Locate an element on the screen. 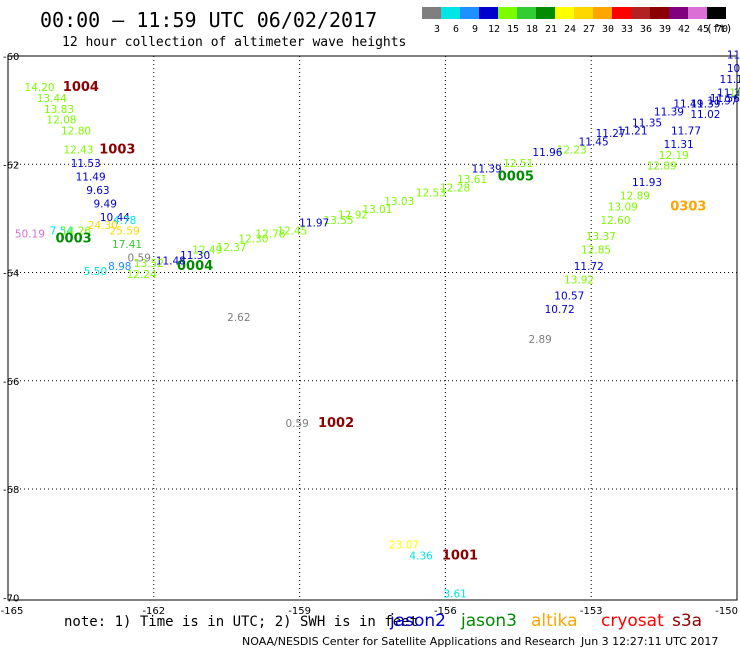  legend-tick-label: 12 is located at coordinates (494, 29).